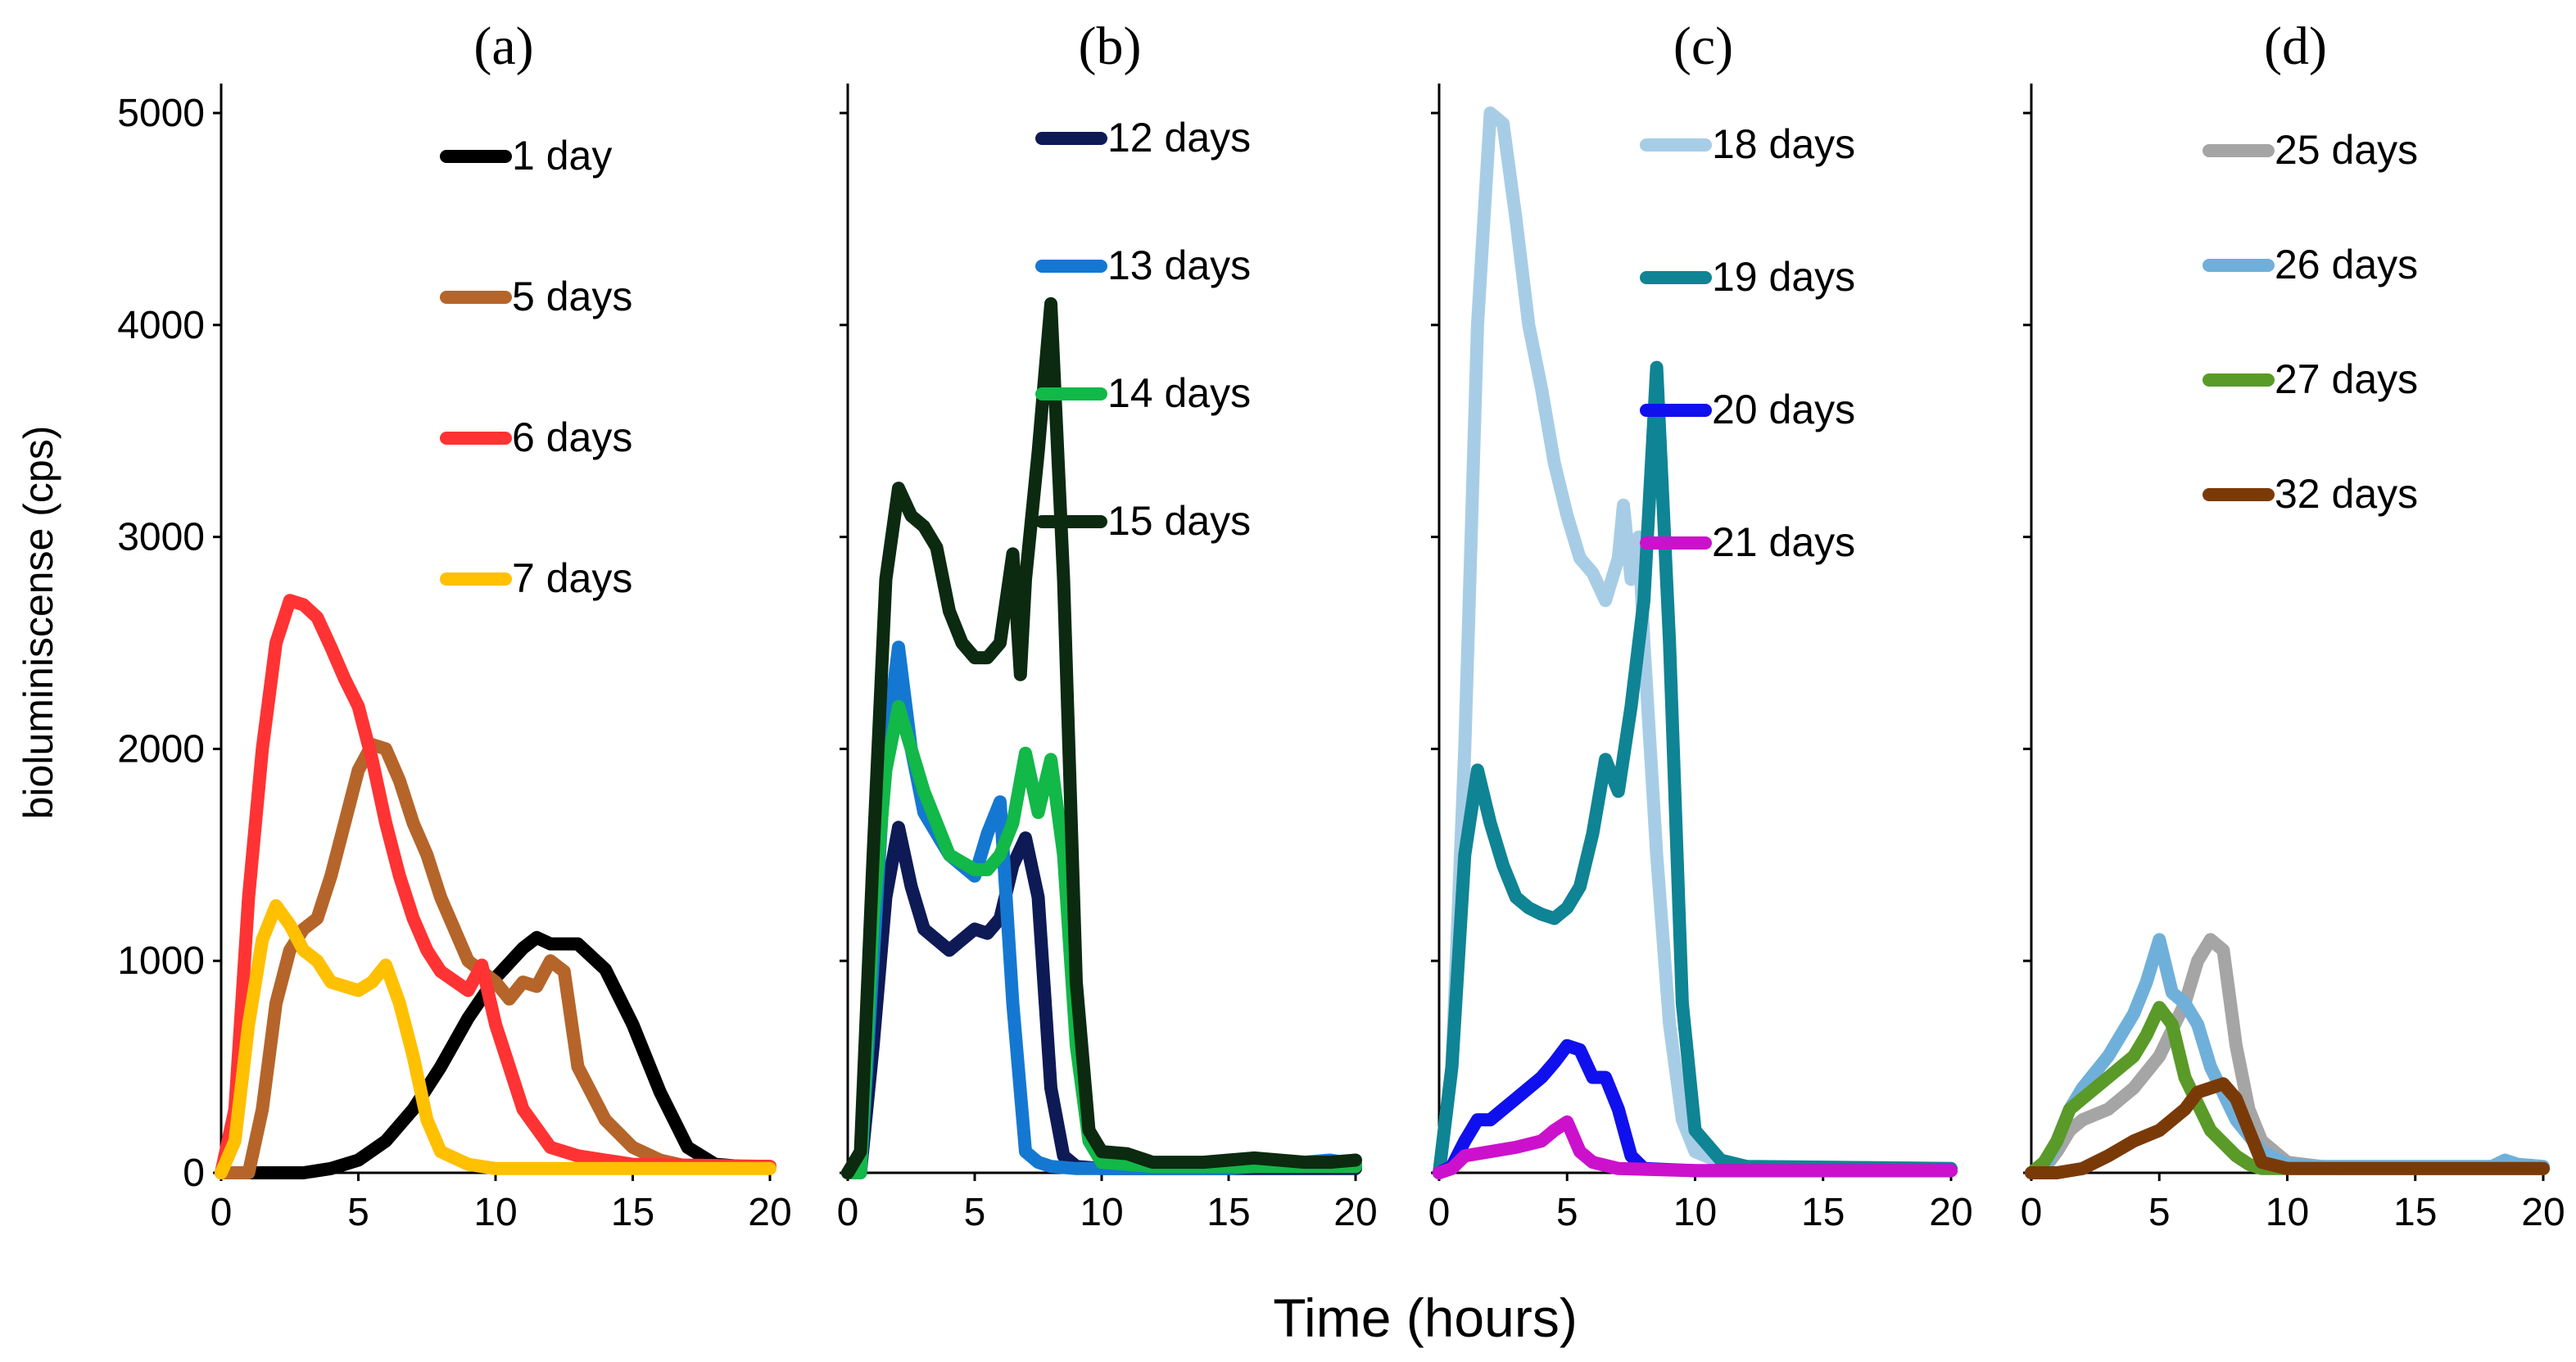  I want to click on legend-label: 14 days, so click(1179, 393).